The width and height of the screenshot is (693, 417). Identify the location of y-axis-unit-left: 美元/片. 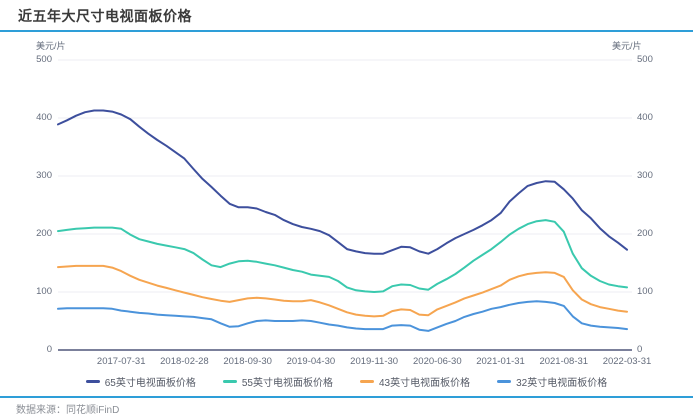
(51, 46).